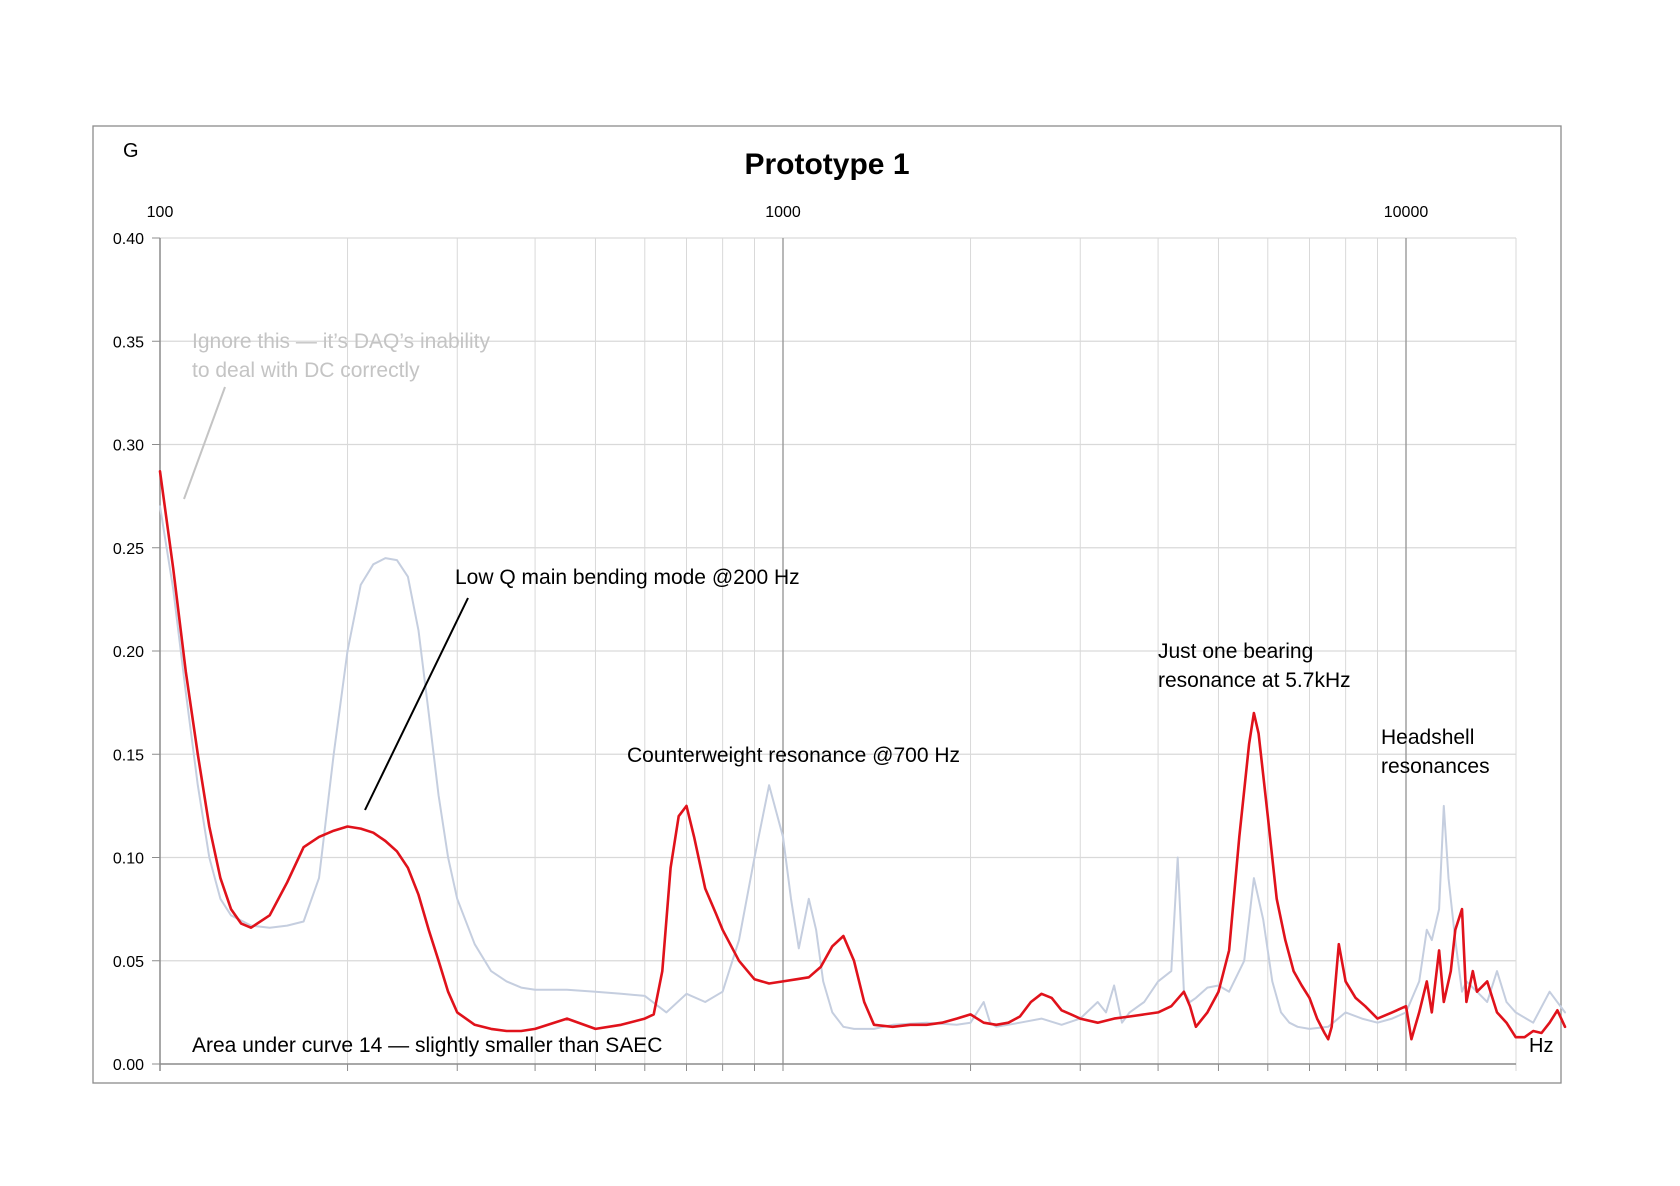 The width and height of the screenshot is (1680, 1186). Describe the element at coordinates (131, 151) in the screenshot. I see `y-axis-label: G` at that location.